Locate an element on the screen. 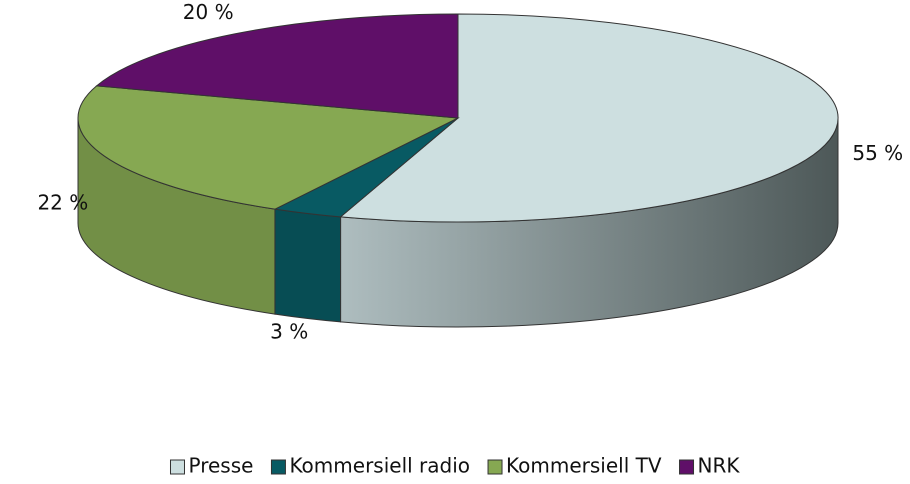 This screenshot has height=484, width=910. legend-label: Kommersiell TV is located at coordinates (584, 466).